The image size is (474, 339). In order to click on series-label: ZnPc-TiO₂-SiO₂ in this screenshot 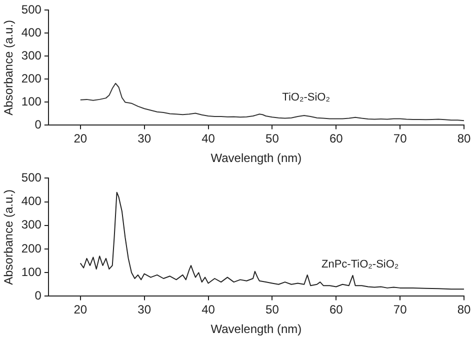, I will do `click(360, 264)`.